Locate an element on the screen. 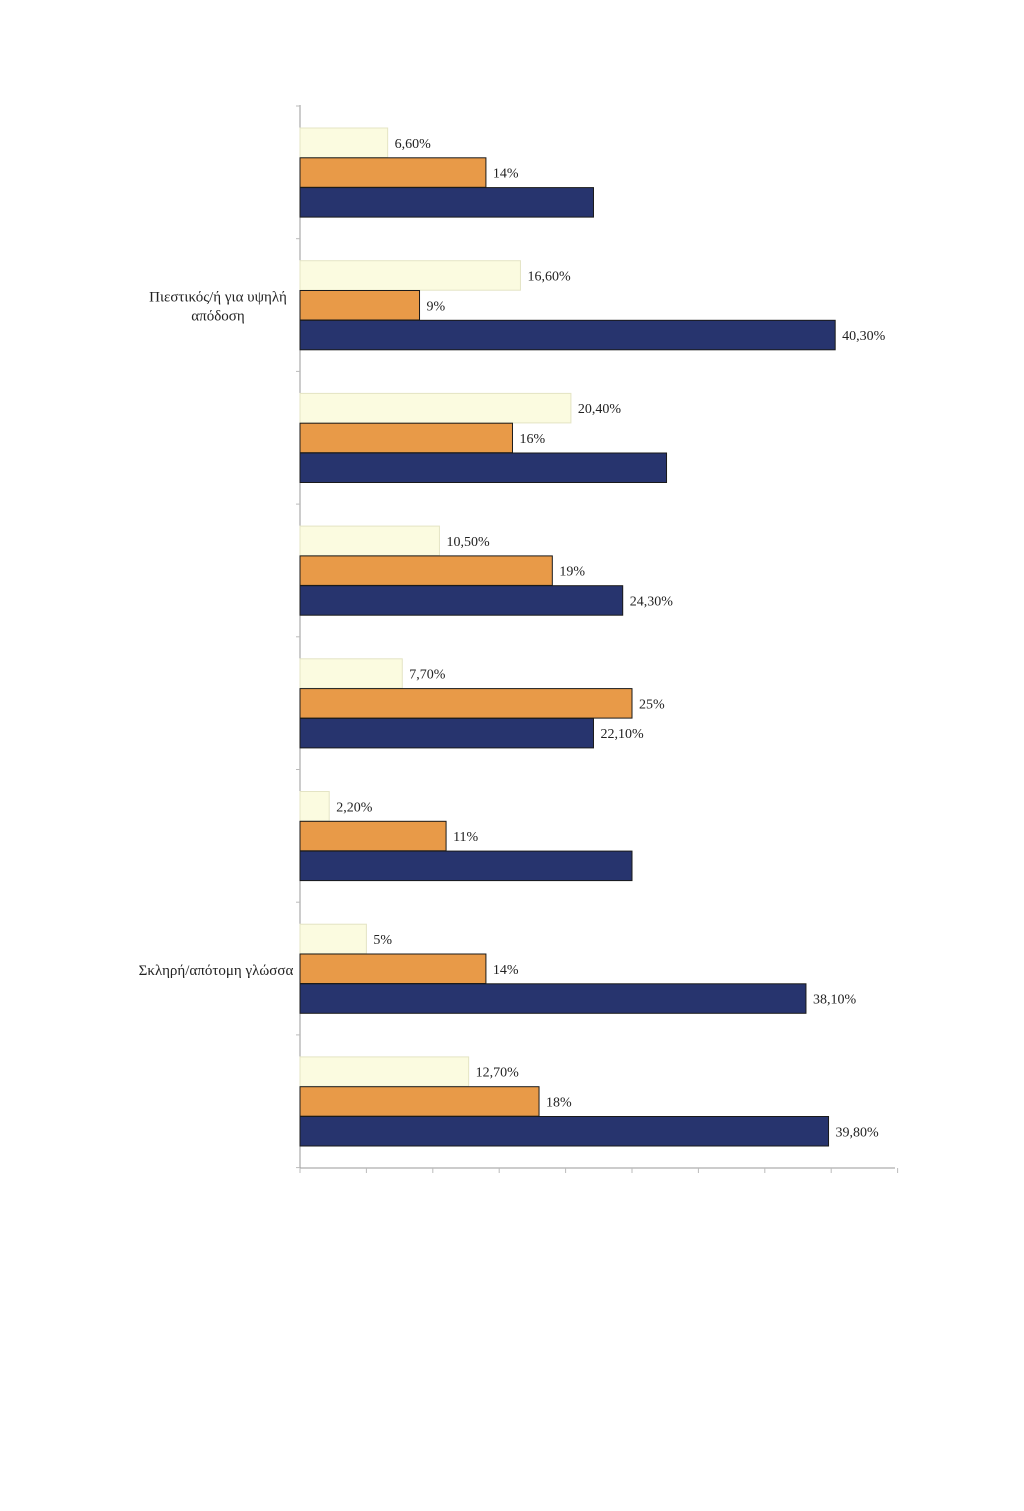  data-label: 39,80% is located at coordinates (858, 1132).